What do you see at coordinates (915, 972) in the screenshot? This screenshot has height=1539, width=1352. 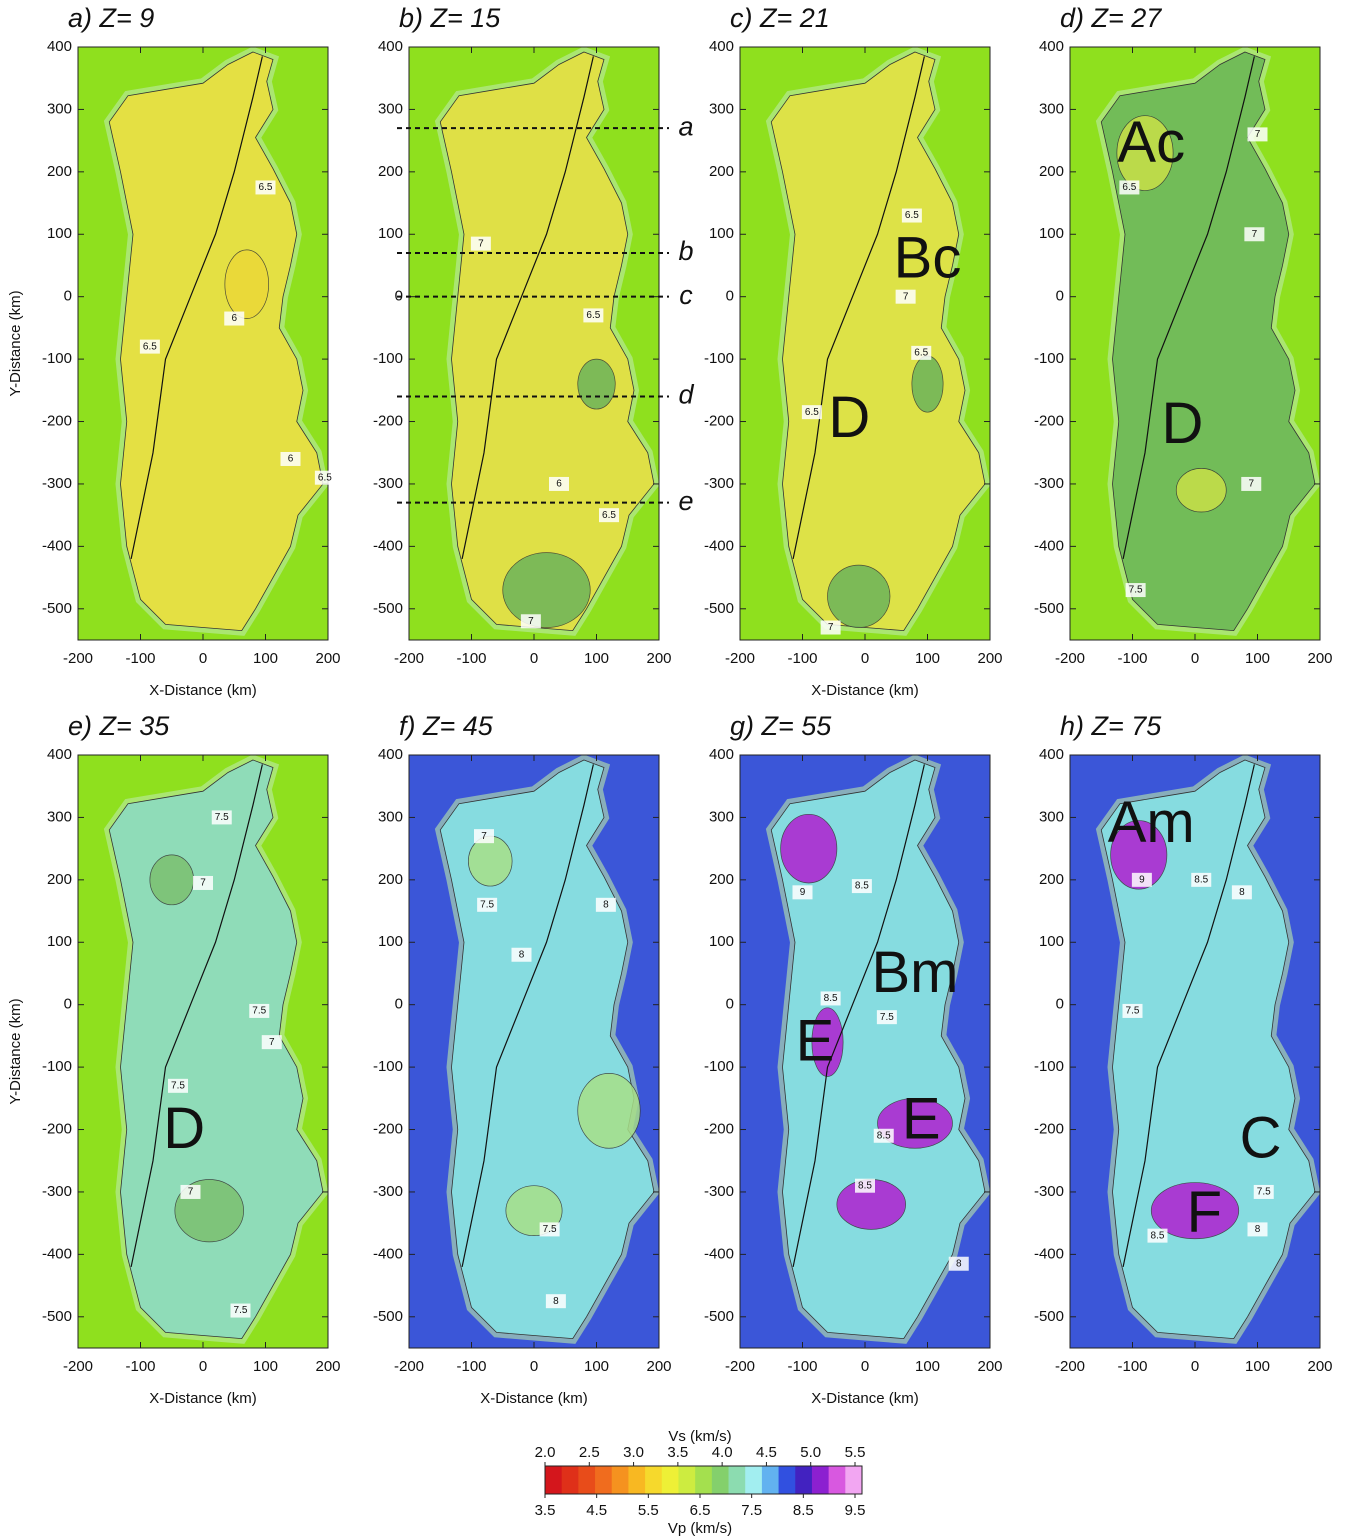 I see `region-label: Bm` at bounding box center [915, 972].